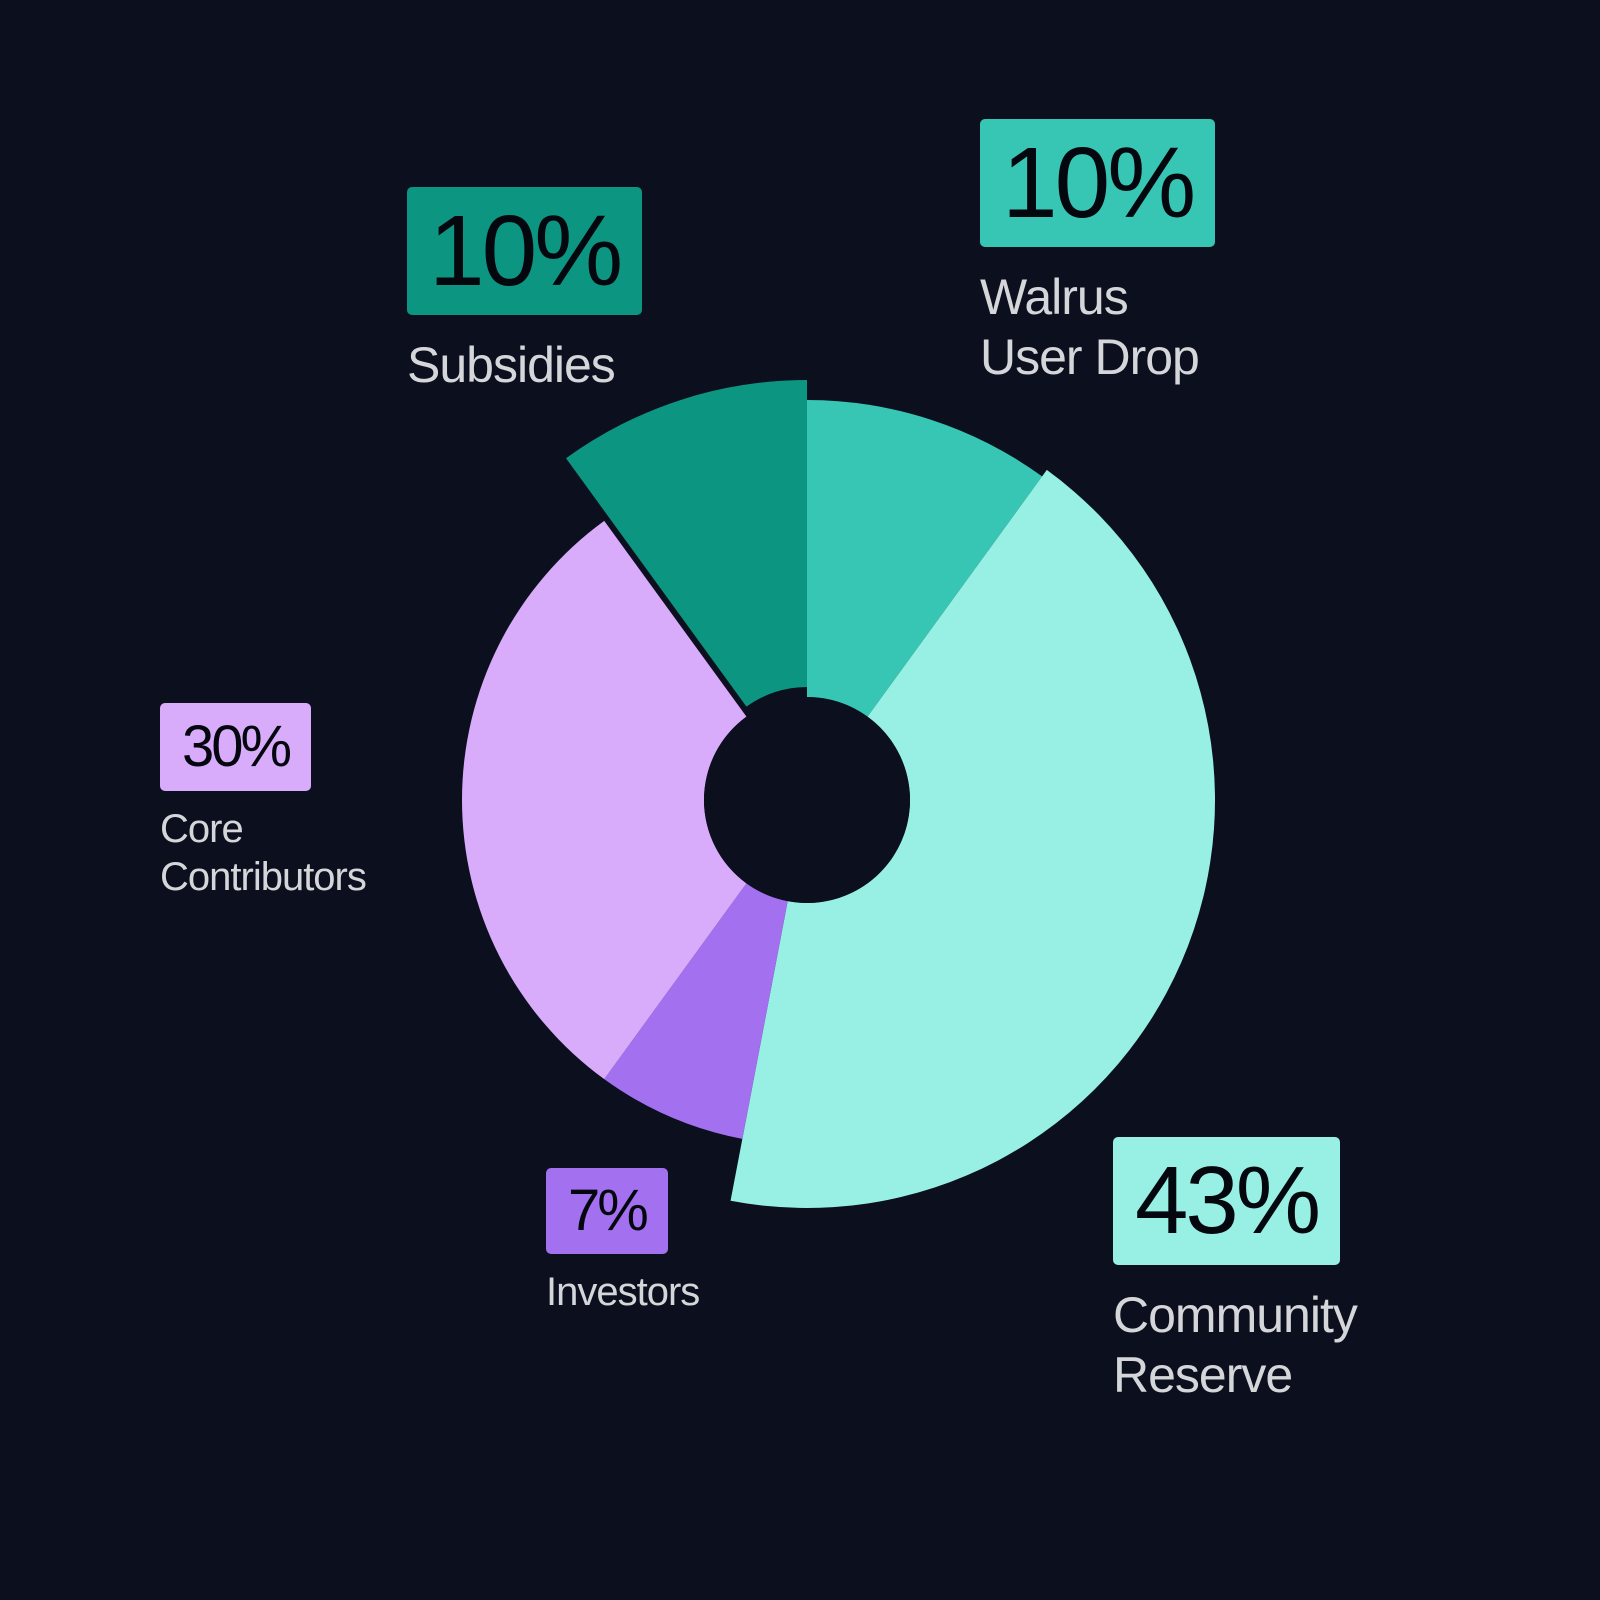 The image size is (1600, 1600). What do you see at coordinates (1090, 327) in the screenshot?
I see `category-label: Walrus User Drop` at bounding box center [1090, 327].